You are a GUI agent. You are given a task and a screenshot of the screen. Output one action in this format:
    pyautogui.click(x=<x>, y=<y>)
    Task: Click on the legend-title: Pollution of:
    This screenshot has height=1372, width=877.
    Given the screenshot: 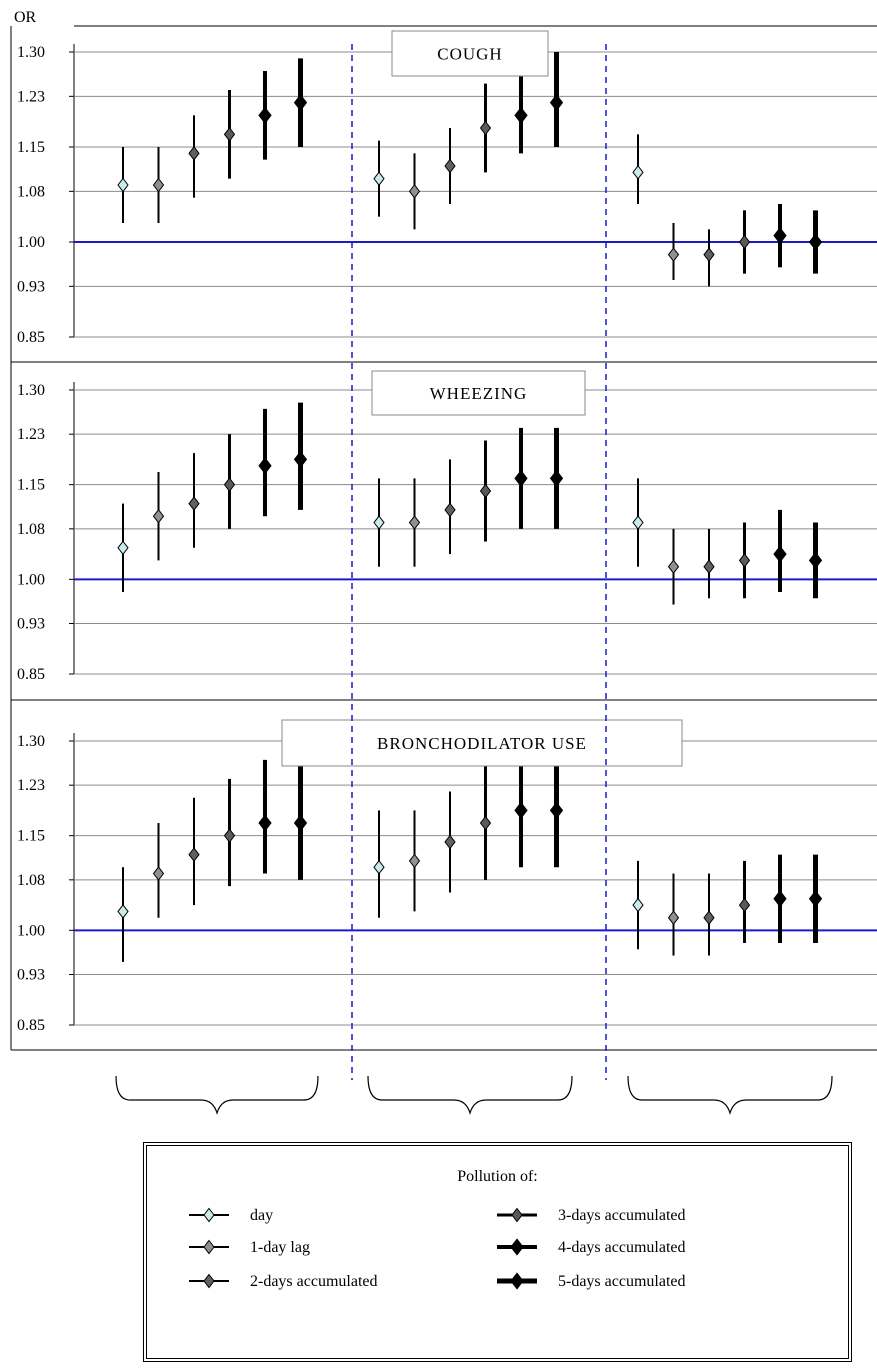 What is the action you would take?
    pyautogui.click(x=497, y=1176)
    